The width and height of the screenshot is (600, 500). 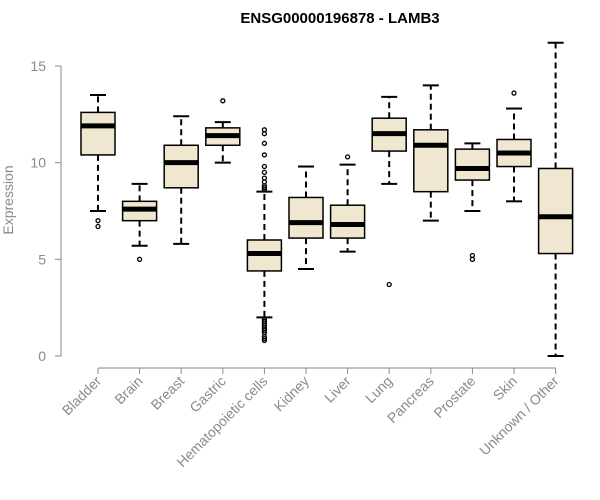 I want to click on box-unknown-other, so click(x=555, y=199).